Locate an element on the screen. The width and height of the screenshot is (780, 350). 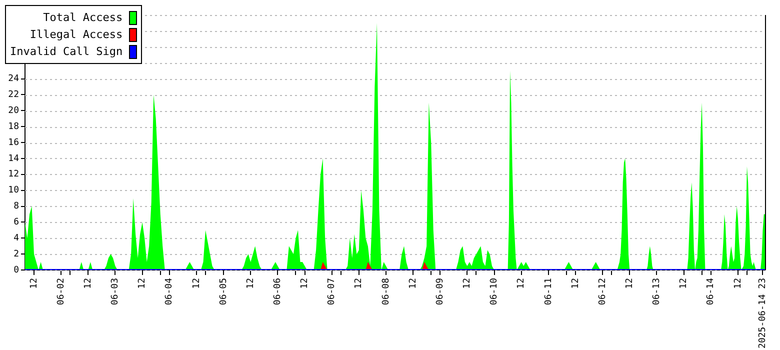
x-tick-label: 06-06 is located at coordinates (278, 292).